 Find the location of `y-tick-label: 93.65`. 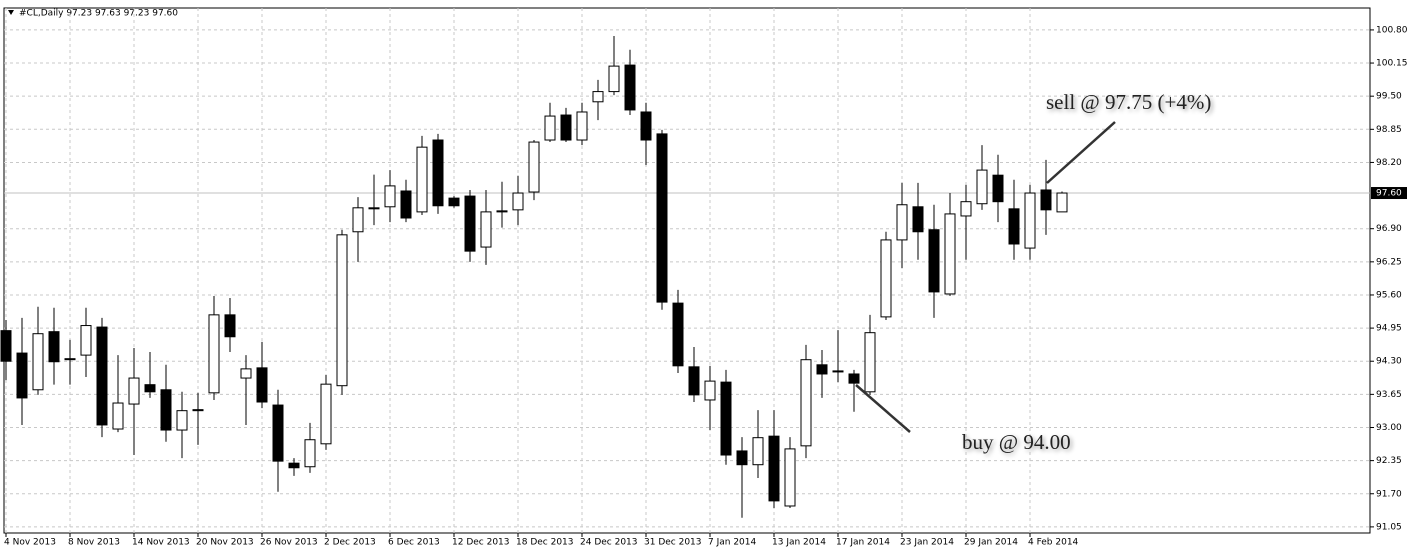

y-tick-label: 93.65 is located at coordinates (1389, 395).